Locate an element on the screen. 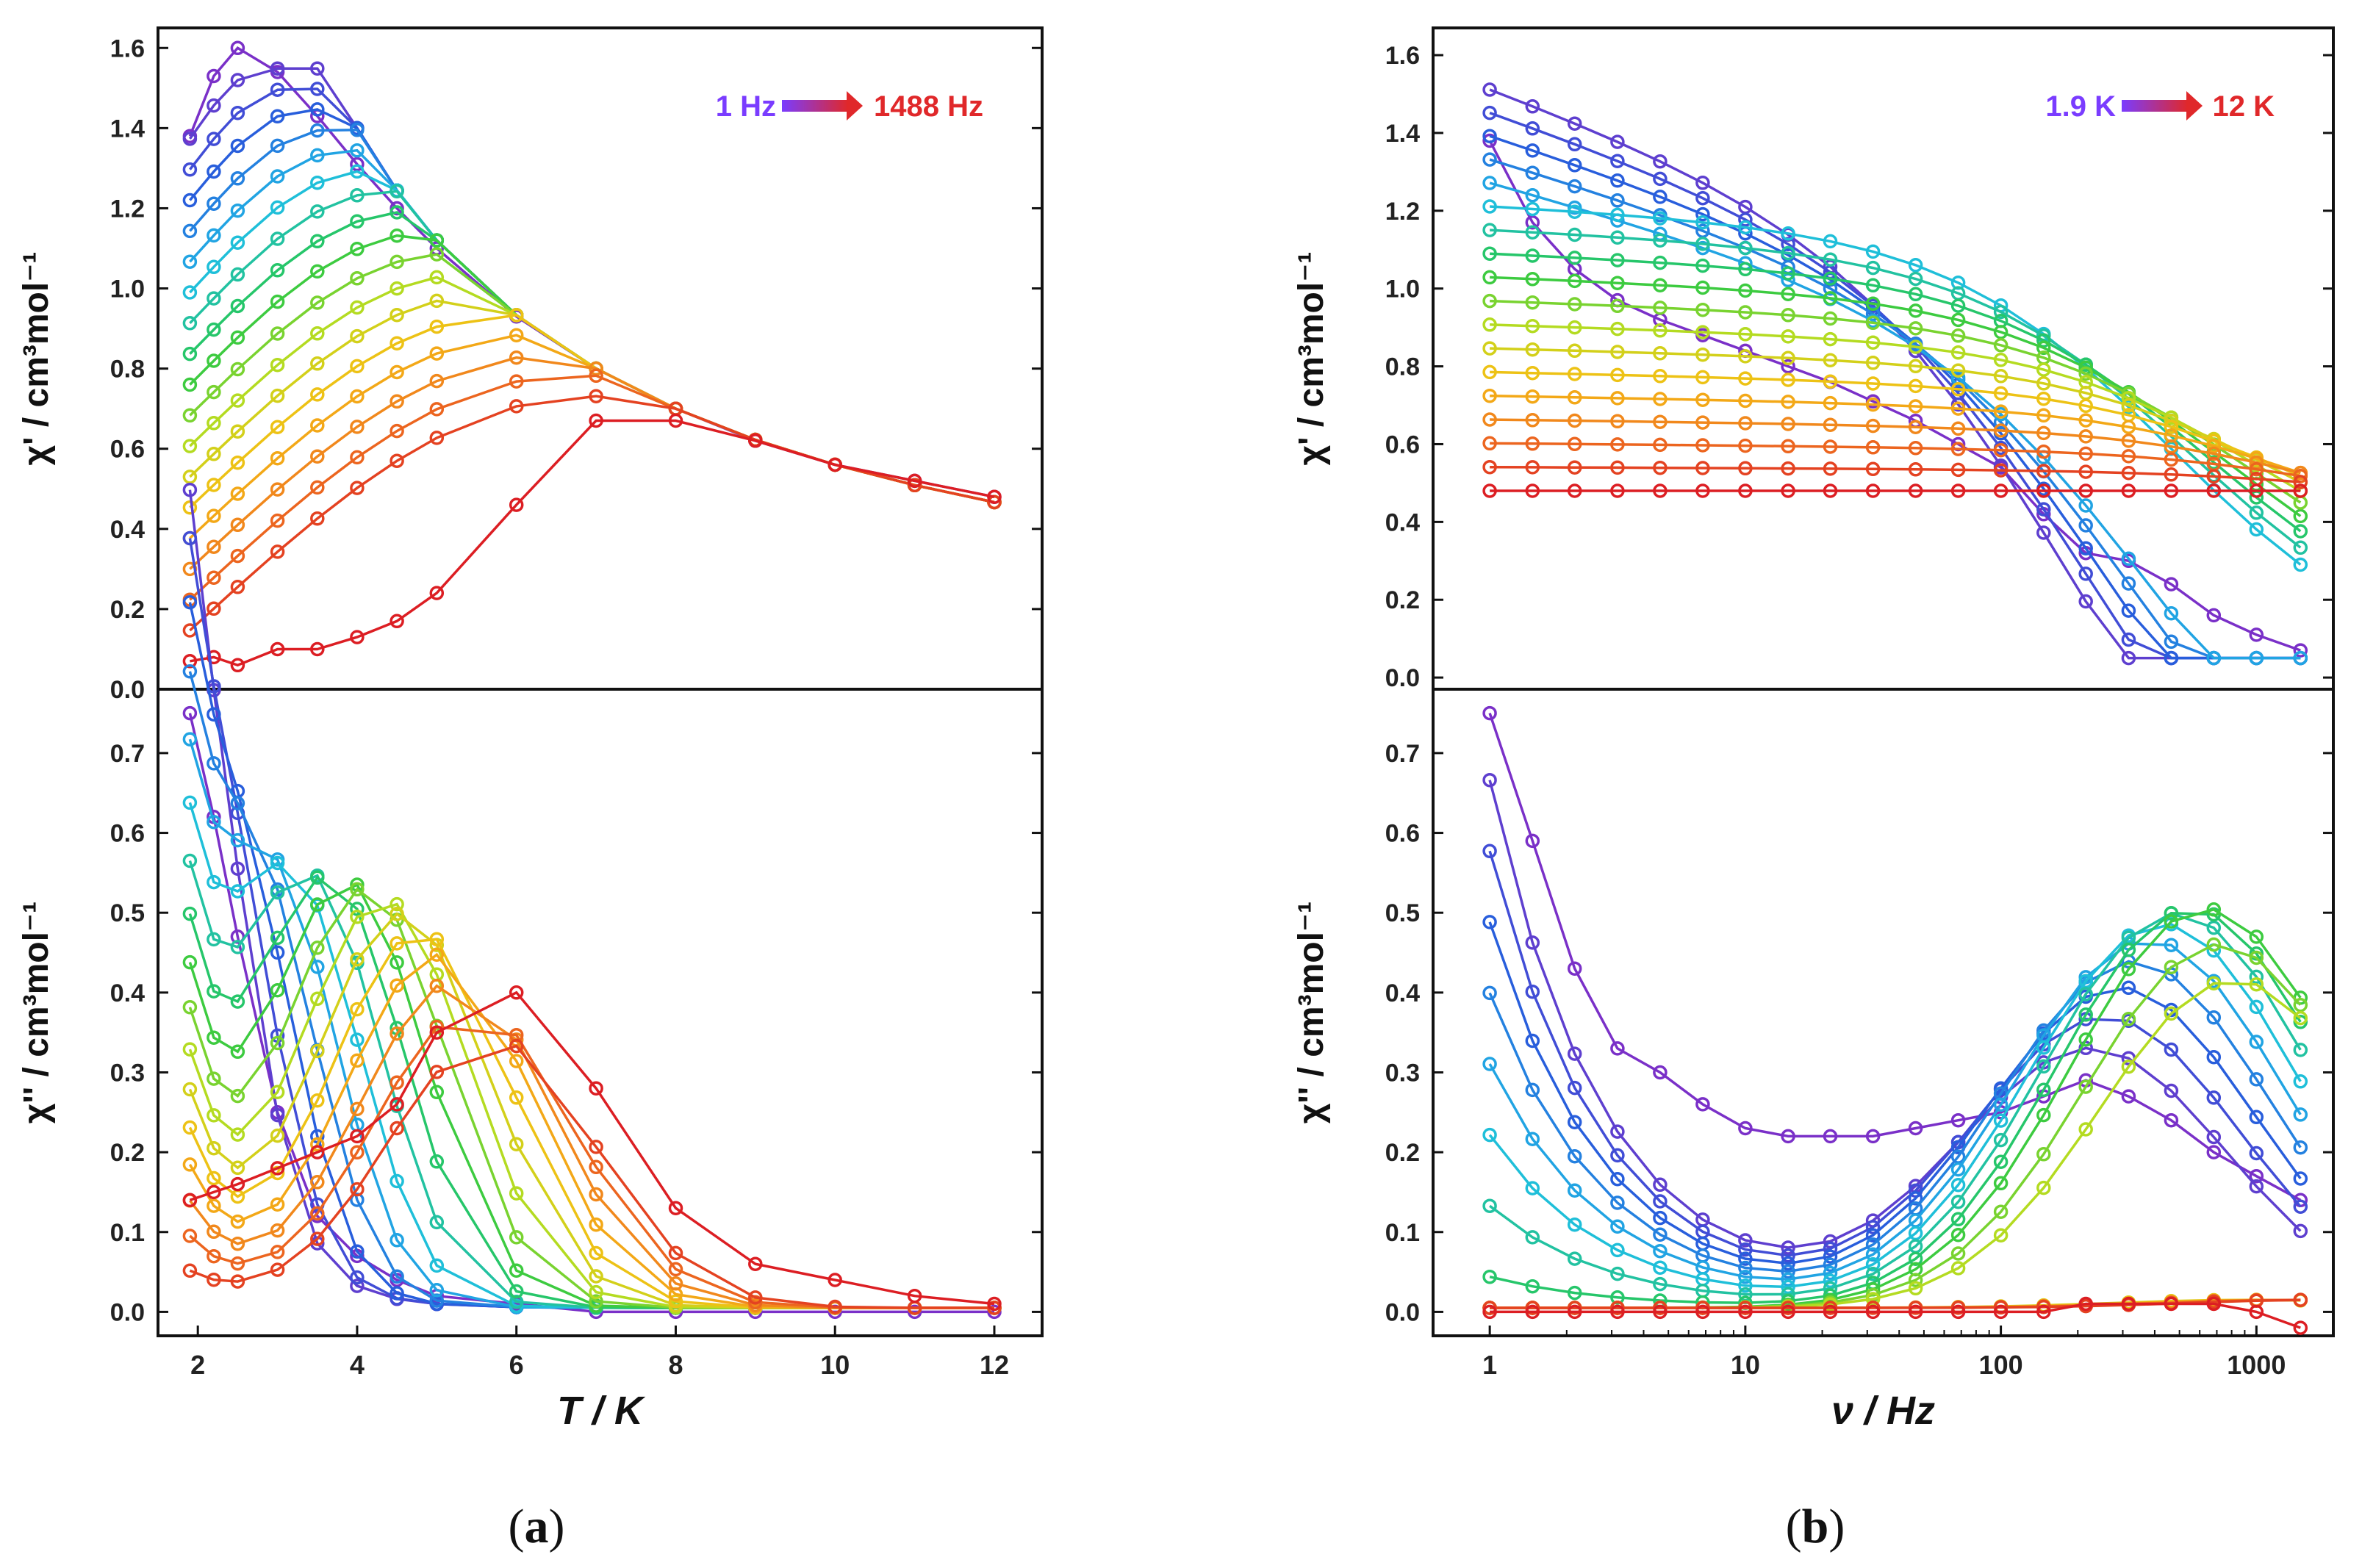 The height and width of the screenshot is (1568, 2362). series-line is located at coordinates (591, 1130).